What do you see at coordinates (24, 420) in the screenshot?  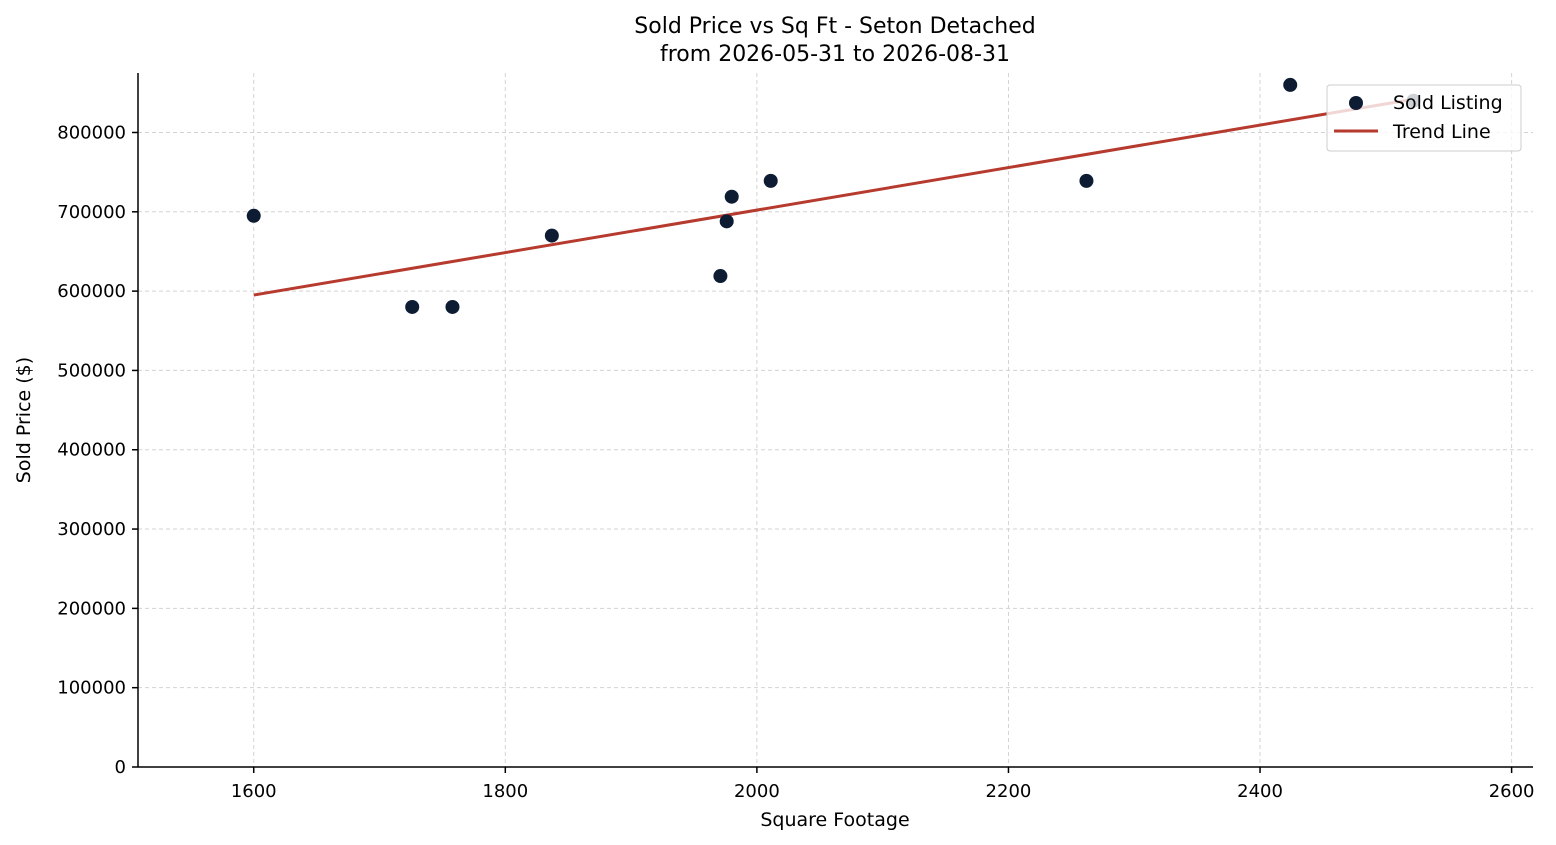 I see `y-axis-label: Sold Price ($)` at bounding box center [24, 420].